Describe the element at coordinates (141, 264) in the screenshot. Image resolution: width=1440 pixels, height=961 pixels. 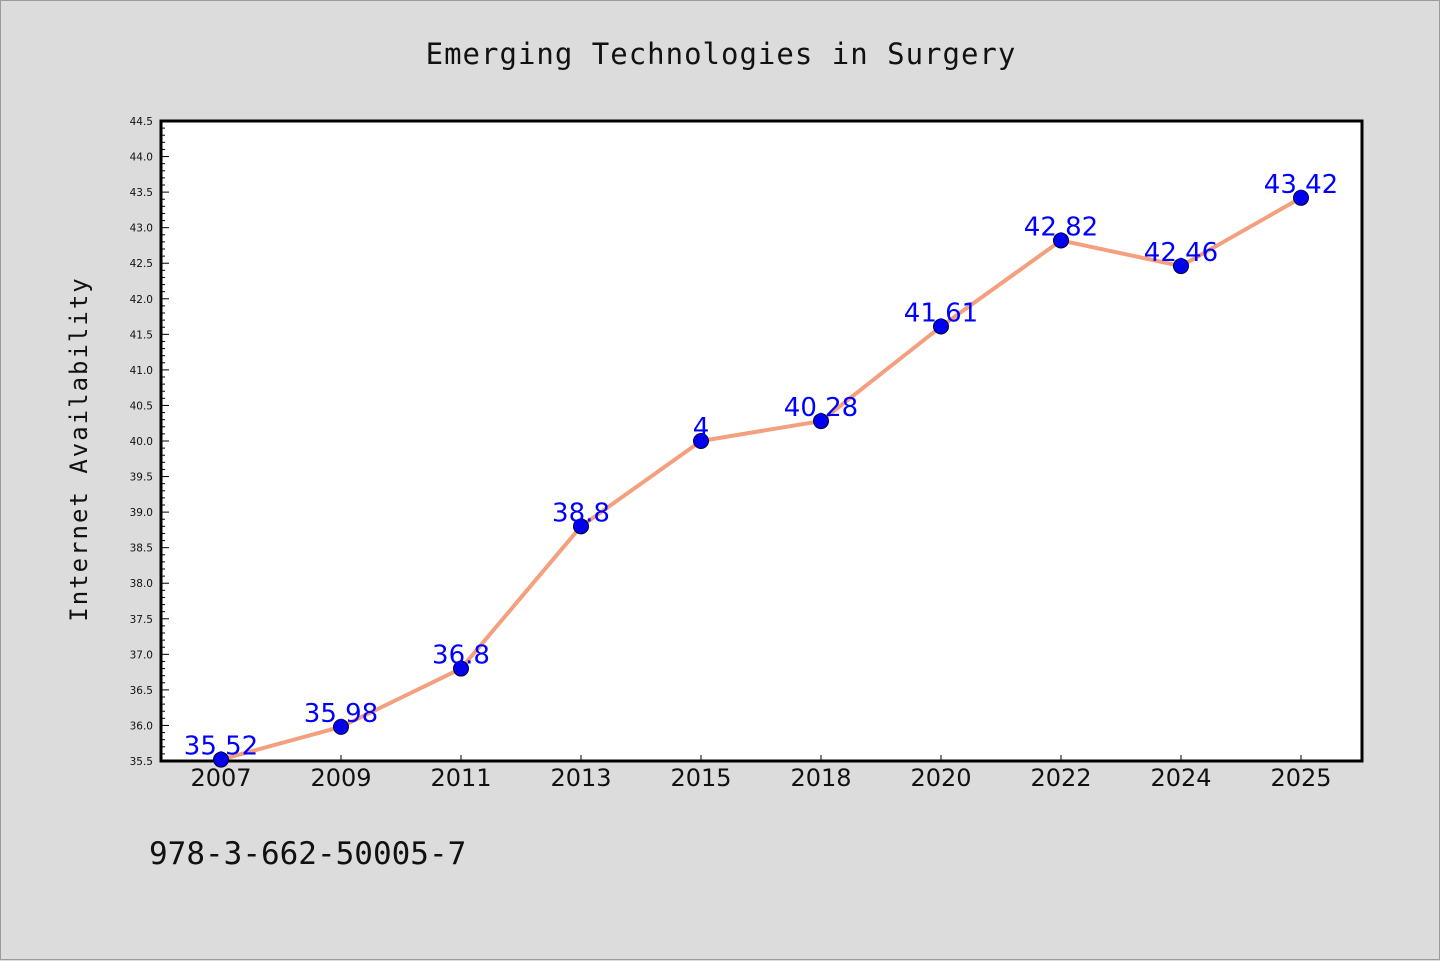
I see `y-tick-label: 42.5` at that location.